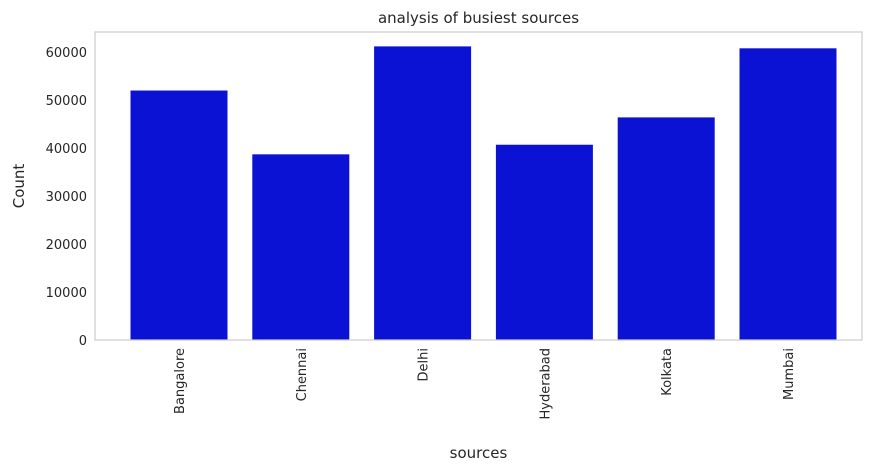 This screenshot has height=471, width=879. Describe the element at coordinates (478, 18) in the screenshot. I see `chart-title: analysis of busiest sources` at that location.